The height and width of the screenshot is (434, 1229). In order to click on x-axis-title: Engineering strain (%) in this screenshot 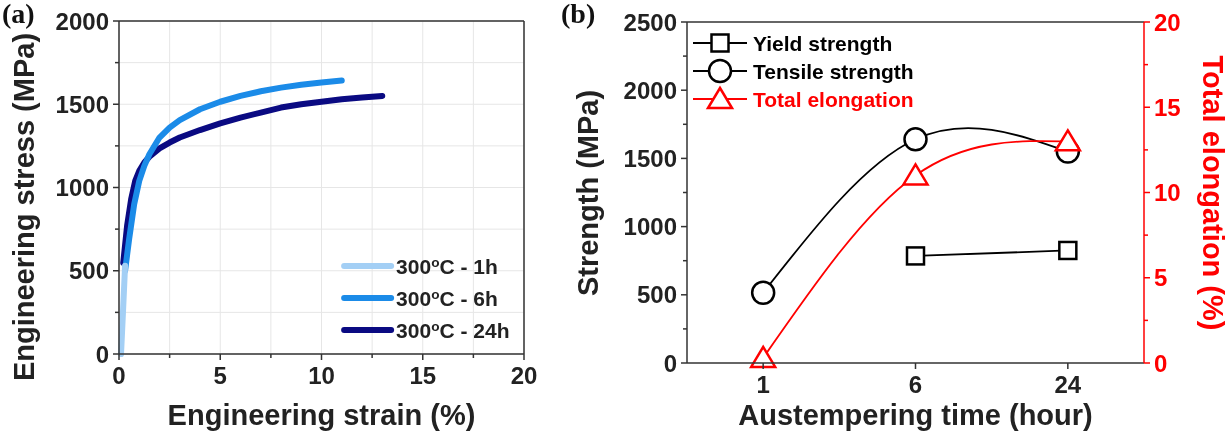, I will do `click(321, 415)`.